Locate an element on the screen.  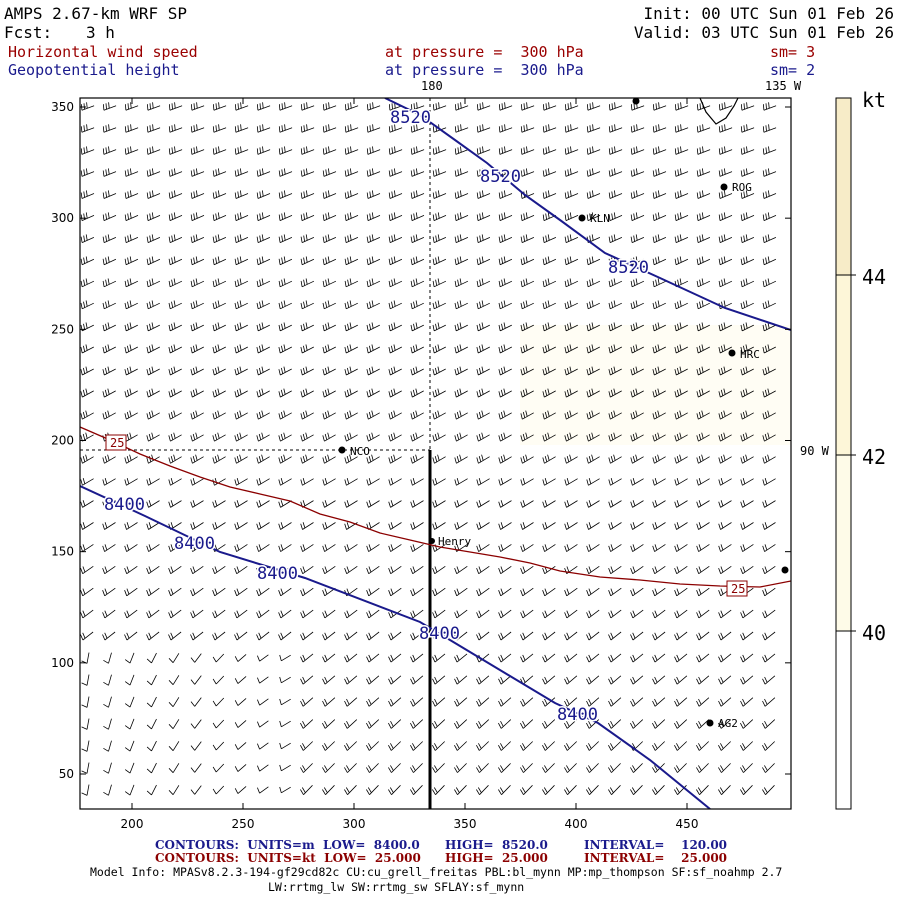
station-label: KLN is located at coordinates (600, 218).